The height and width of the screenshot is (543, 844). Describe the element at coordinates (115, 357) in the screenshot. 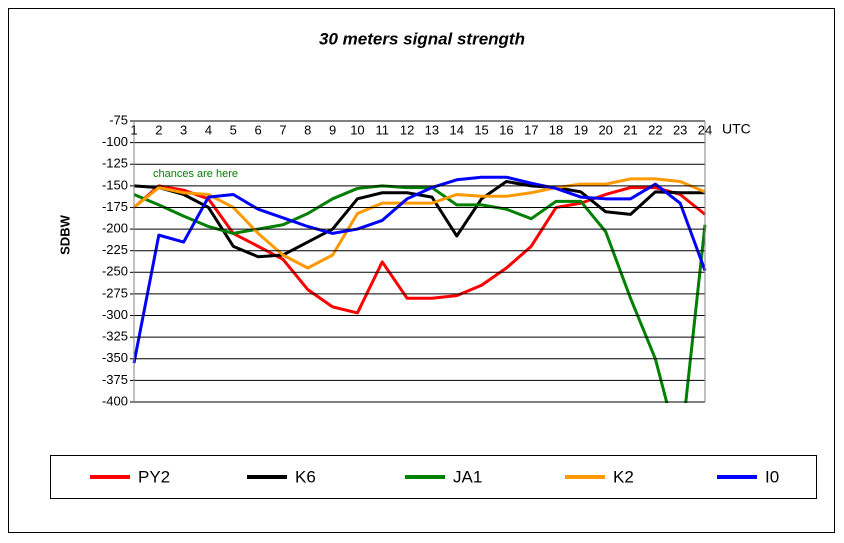

I see `y-tick-label: -350` at that location.